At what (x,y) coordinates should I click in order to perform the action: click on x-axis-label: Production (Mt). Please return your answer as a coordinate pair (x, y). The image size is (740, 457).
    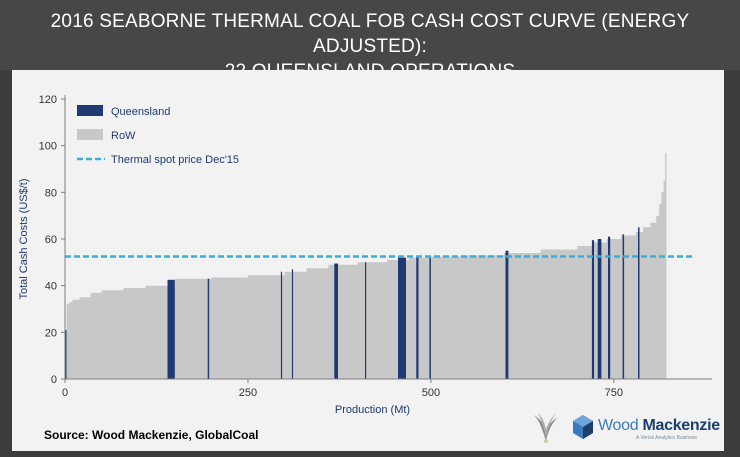
    Looking at the image, I should click on (372, 410).